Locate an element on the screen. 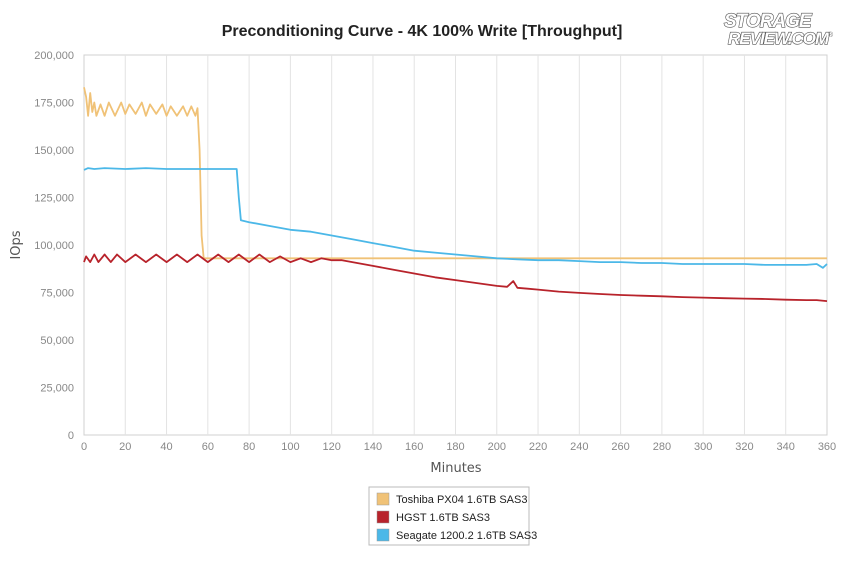  y-tick-label-50000: 50,000 is located at coordinates (57, 341).